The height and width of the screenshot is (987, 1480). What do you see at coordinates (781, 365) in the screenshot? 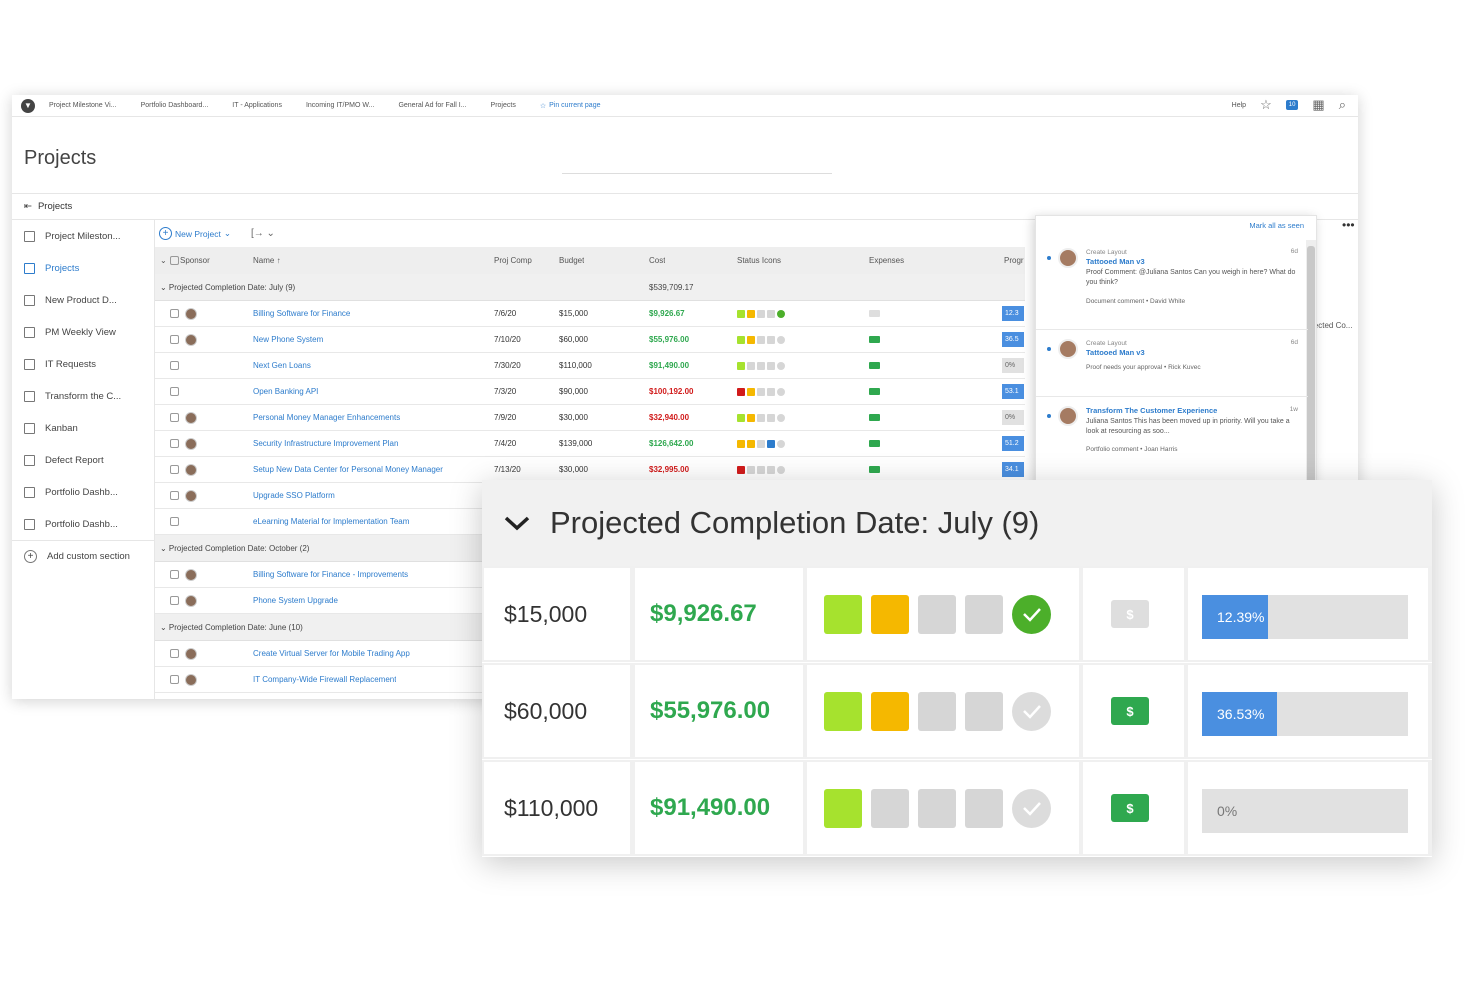
I see `check-circle-icon` at bounding box center [781, 365].